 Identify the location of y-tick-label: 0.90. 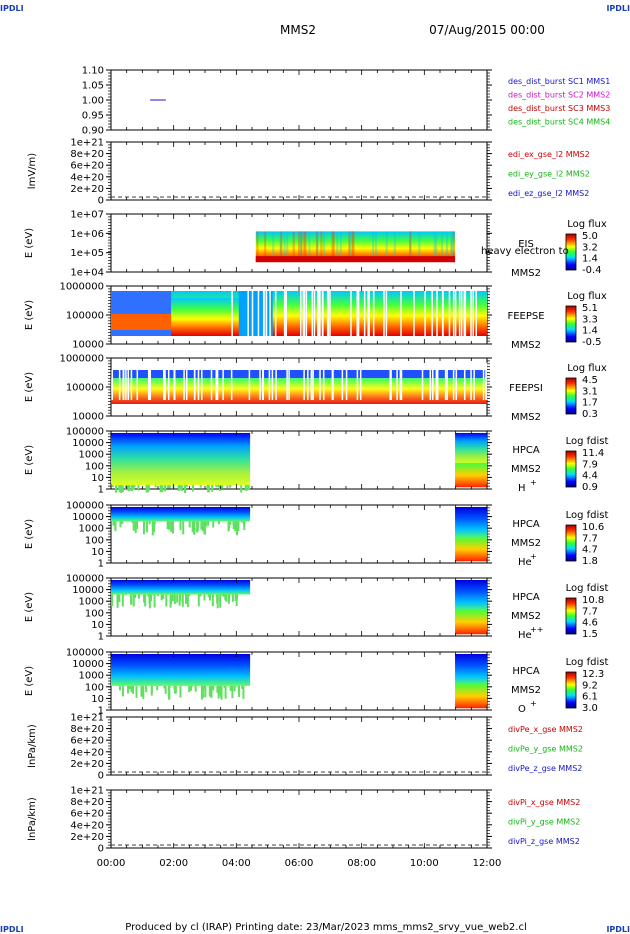
(93, 131).